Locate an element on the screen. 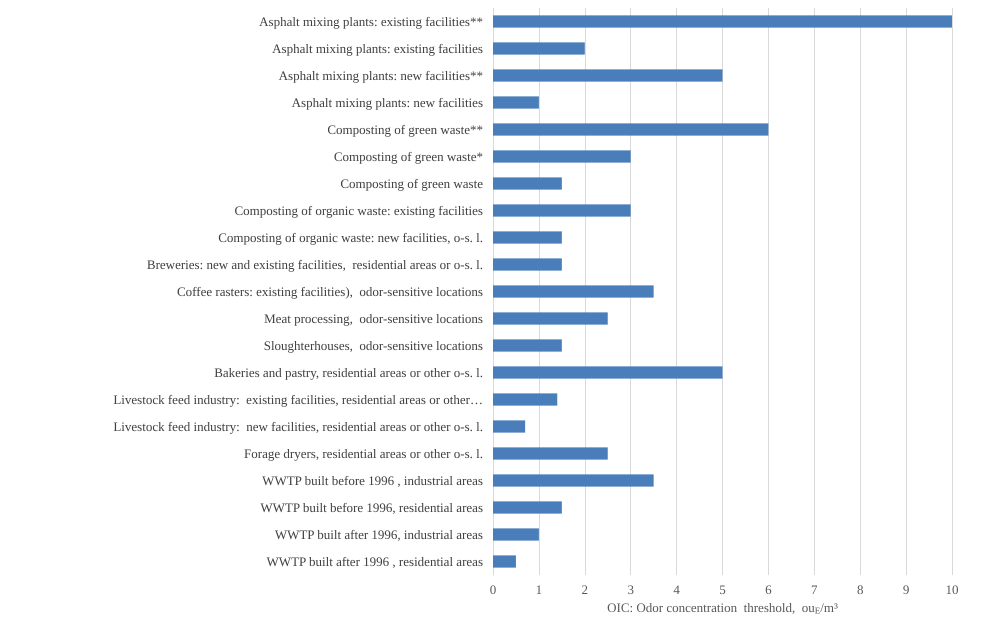 The height and width of the screenshot is (643, 983). x-tick-label: 10 is located at coordinates (952, 589).